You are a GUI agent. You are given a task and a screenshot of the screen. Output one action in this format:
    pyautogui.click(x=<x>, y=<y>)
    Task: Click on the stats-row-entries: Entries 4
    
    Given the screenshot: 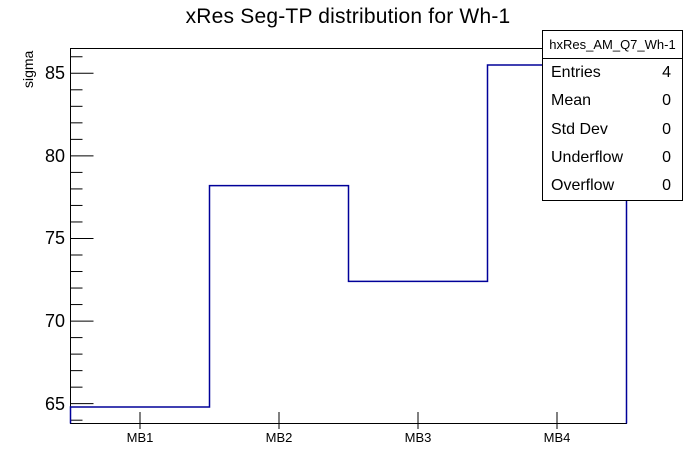 What is the action you would take?
    pyautogui.click(x=612, y=73)
    